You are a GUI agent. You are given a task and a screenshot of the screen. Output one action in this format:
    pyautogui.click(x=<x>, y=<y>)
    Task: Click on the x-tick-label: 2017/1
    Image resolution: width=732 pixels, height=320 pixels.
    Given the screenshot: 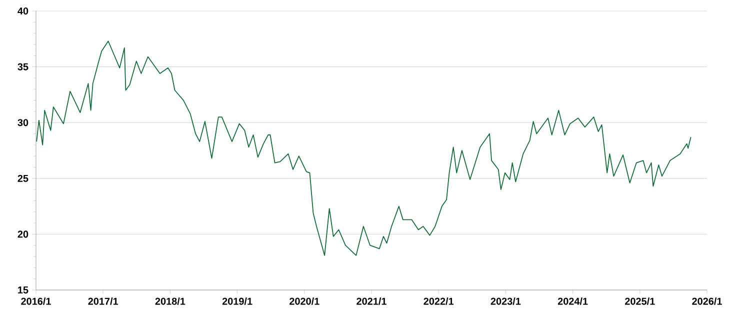 What is the action you would take?
    pyautogui.click(x=103, y=301)
    